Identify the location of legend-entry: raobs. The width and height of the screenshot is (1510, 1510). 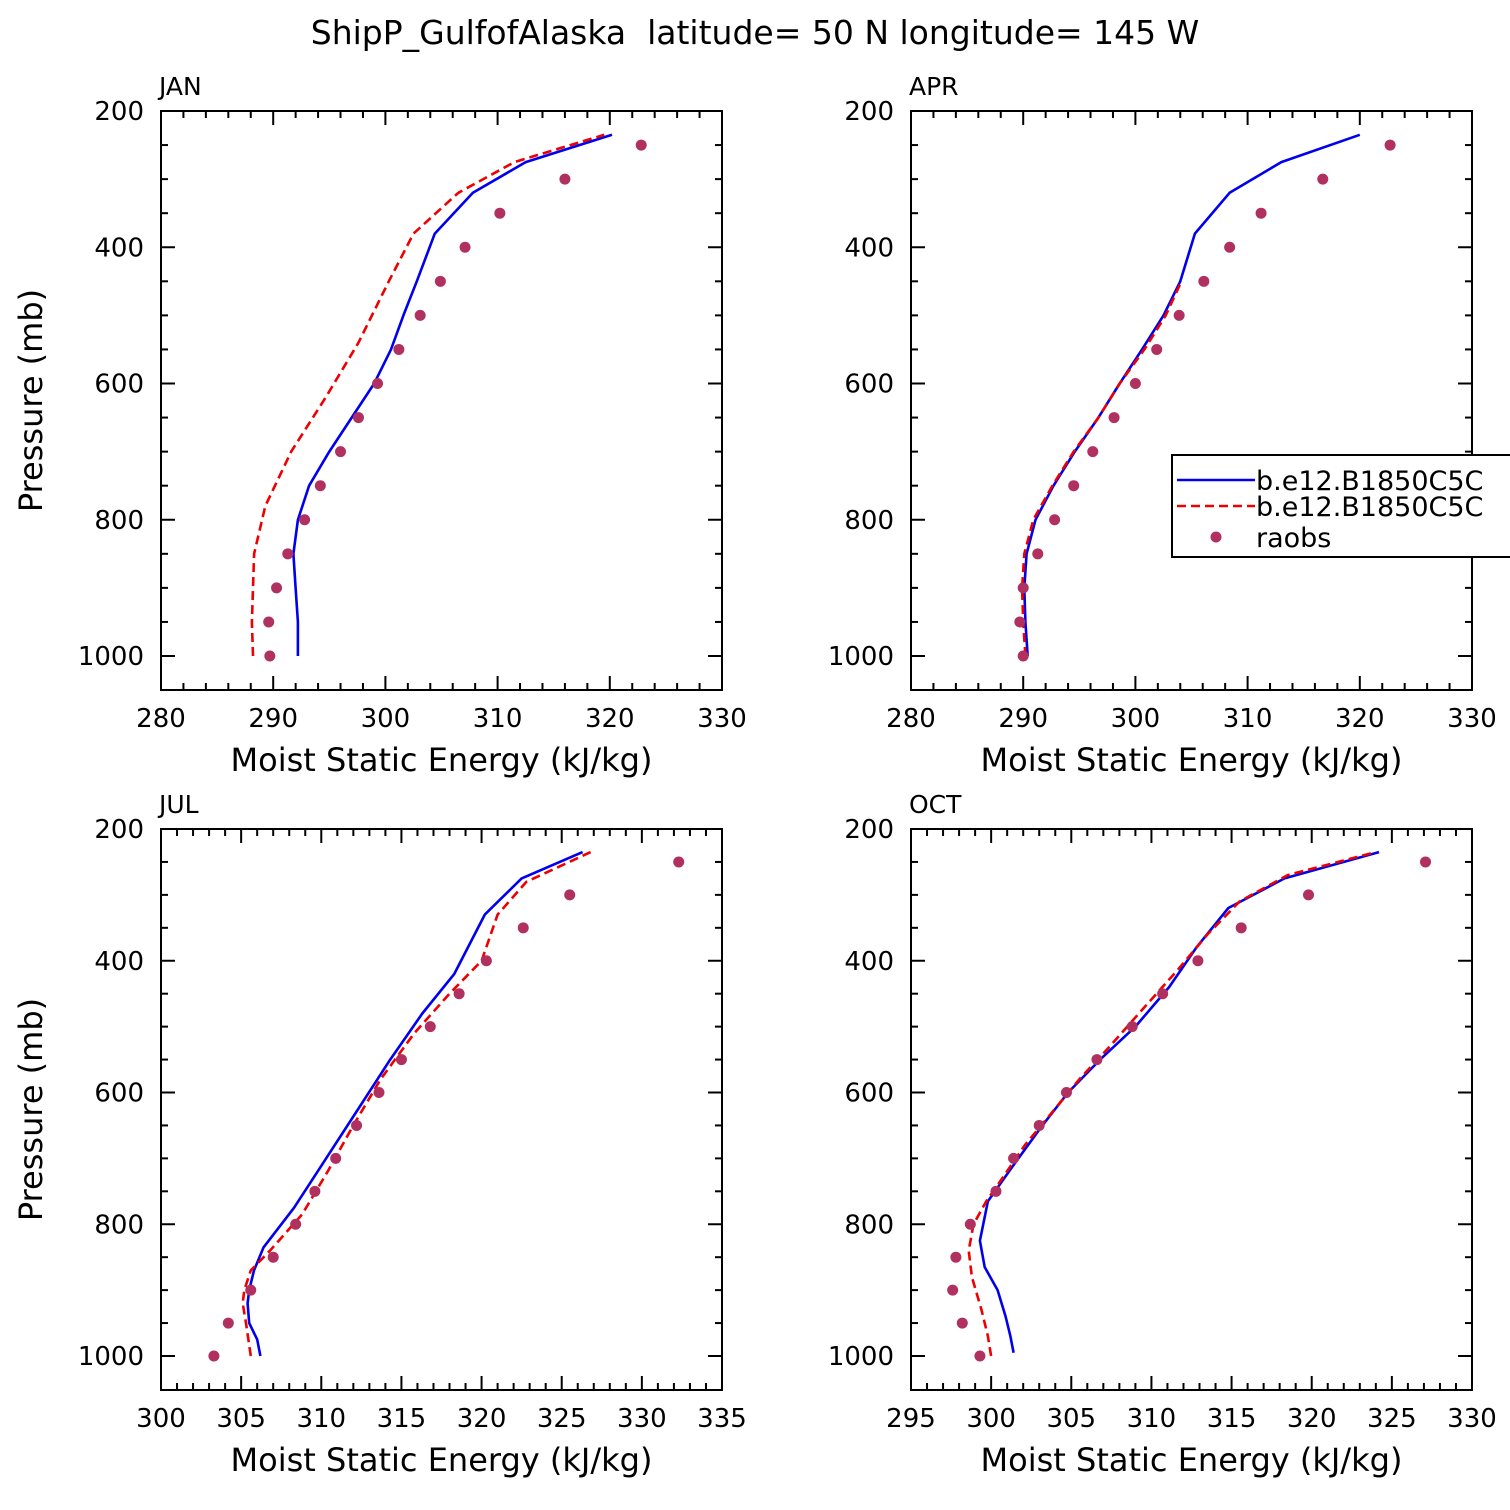
(1293, 538).